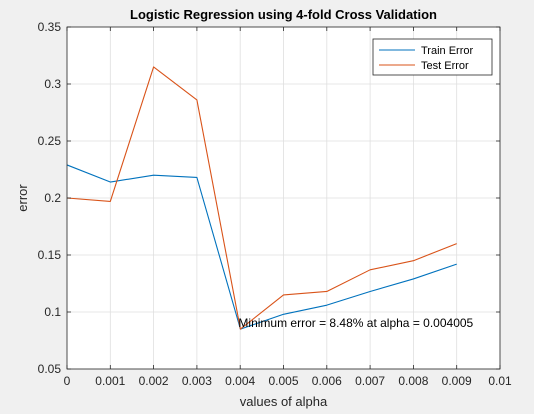 Image resolution: width=534 pixels, height=414 pixels. I want to click on x-tick-label: 0.002, so click(154, 381).